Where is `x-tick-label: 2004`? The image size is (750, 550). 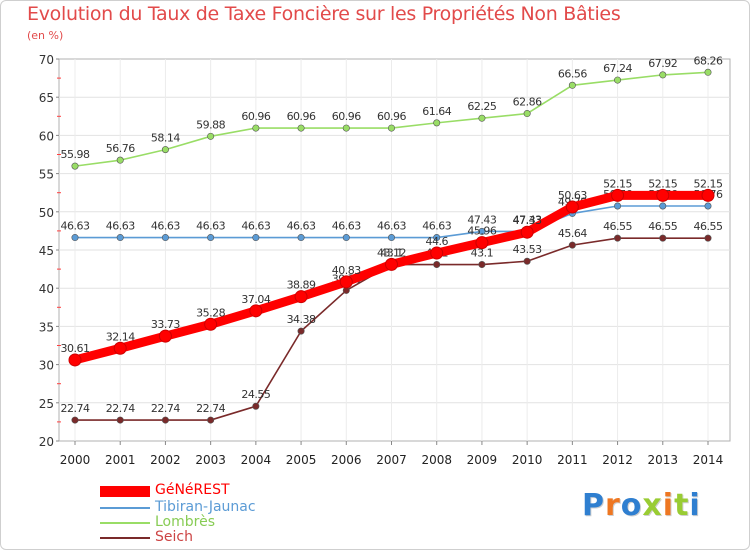 x-tick-label: 2004 is located at coordinates (256, 460).